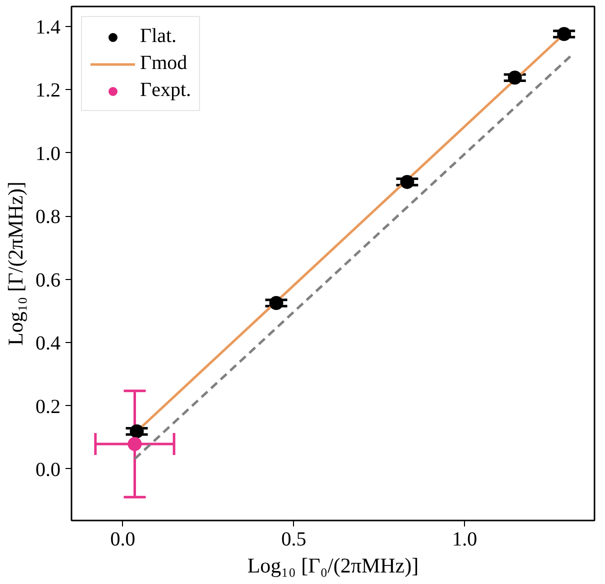  Describe the element at coordinates (48, 280) in the screenshot. I see `y-tick-label: 0.6` at that location.